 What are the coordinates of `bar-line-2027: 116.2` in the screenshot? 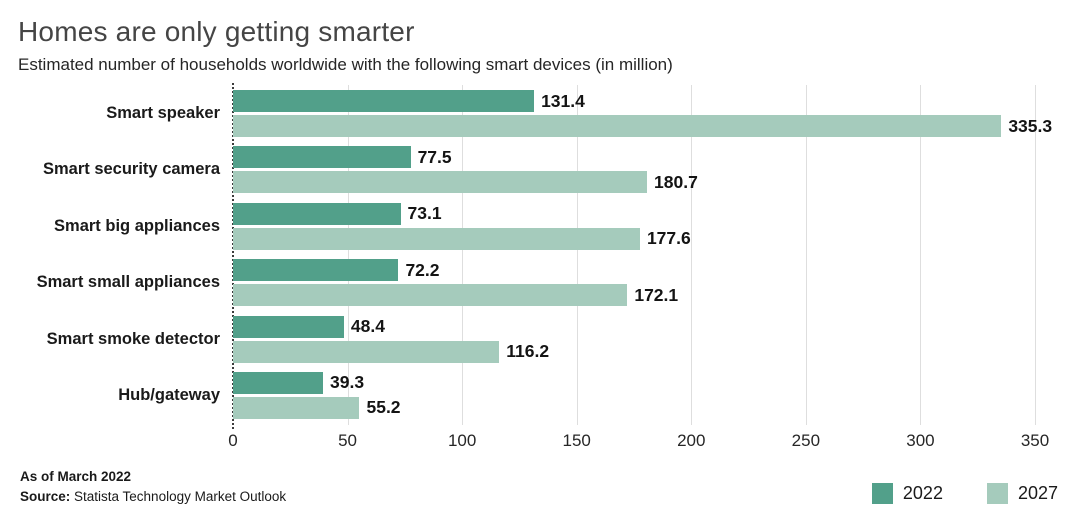 It's located at (634, 351).